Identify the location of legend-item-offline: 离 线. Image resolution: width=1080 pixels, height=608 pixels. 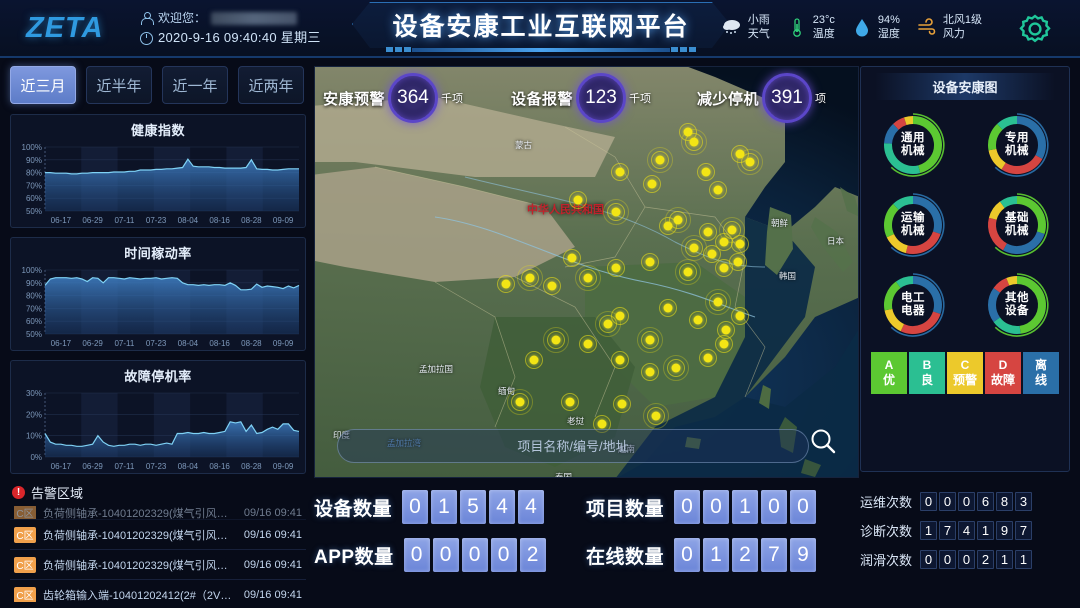
(1041, 373).